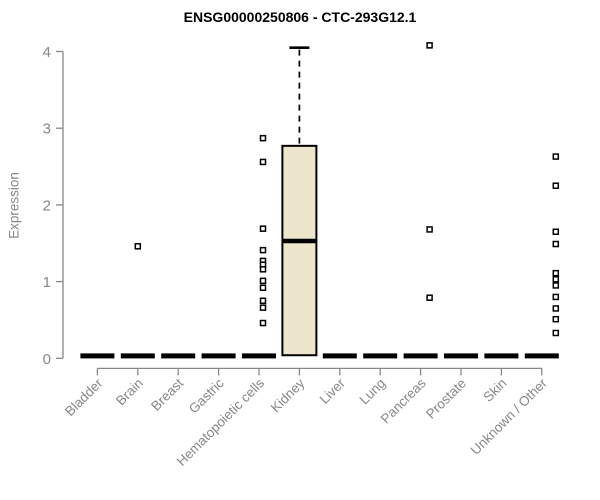  Describe the element at coordinates (129, 392) in the screenshot. I see `x-tick-label: Brain` at that location.